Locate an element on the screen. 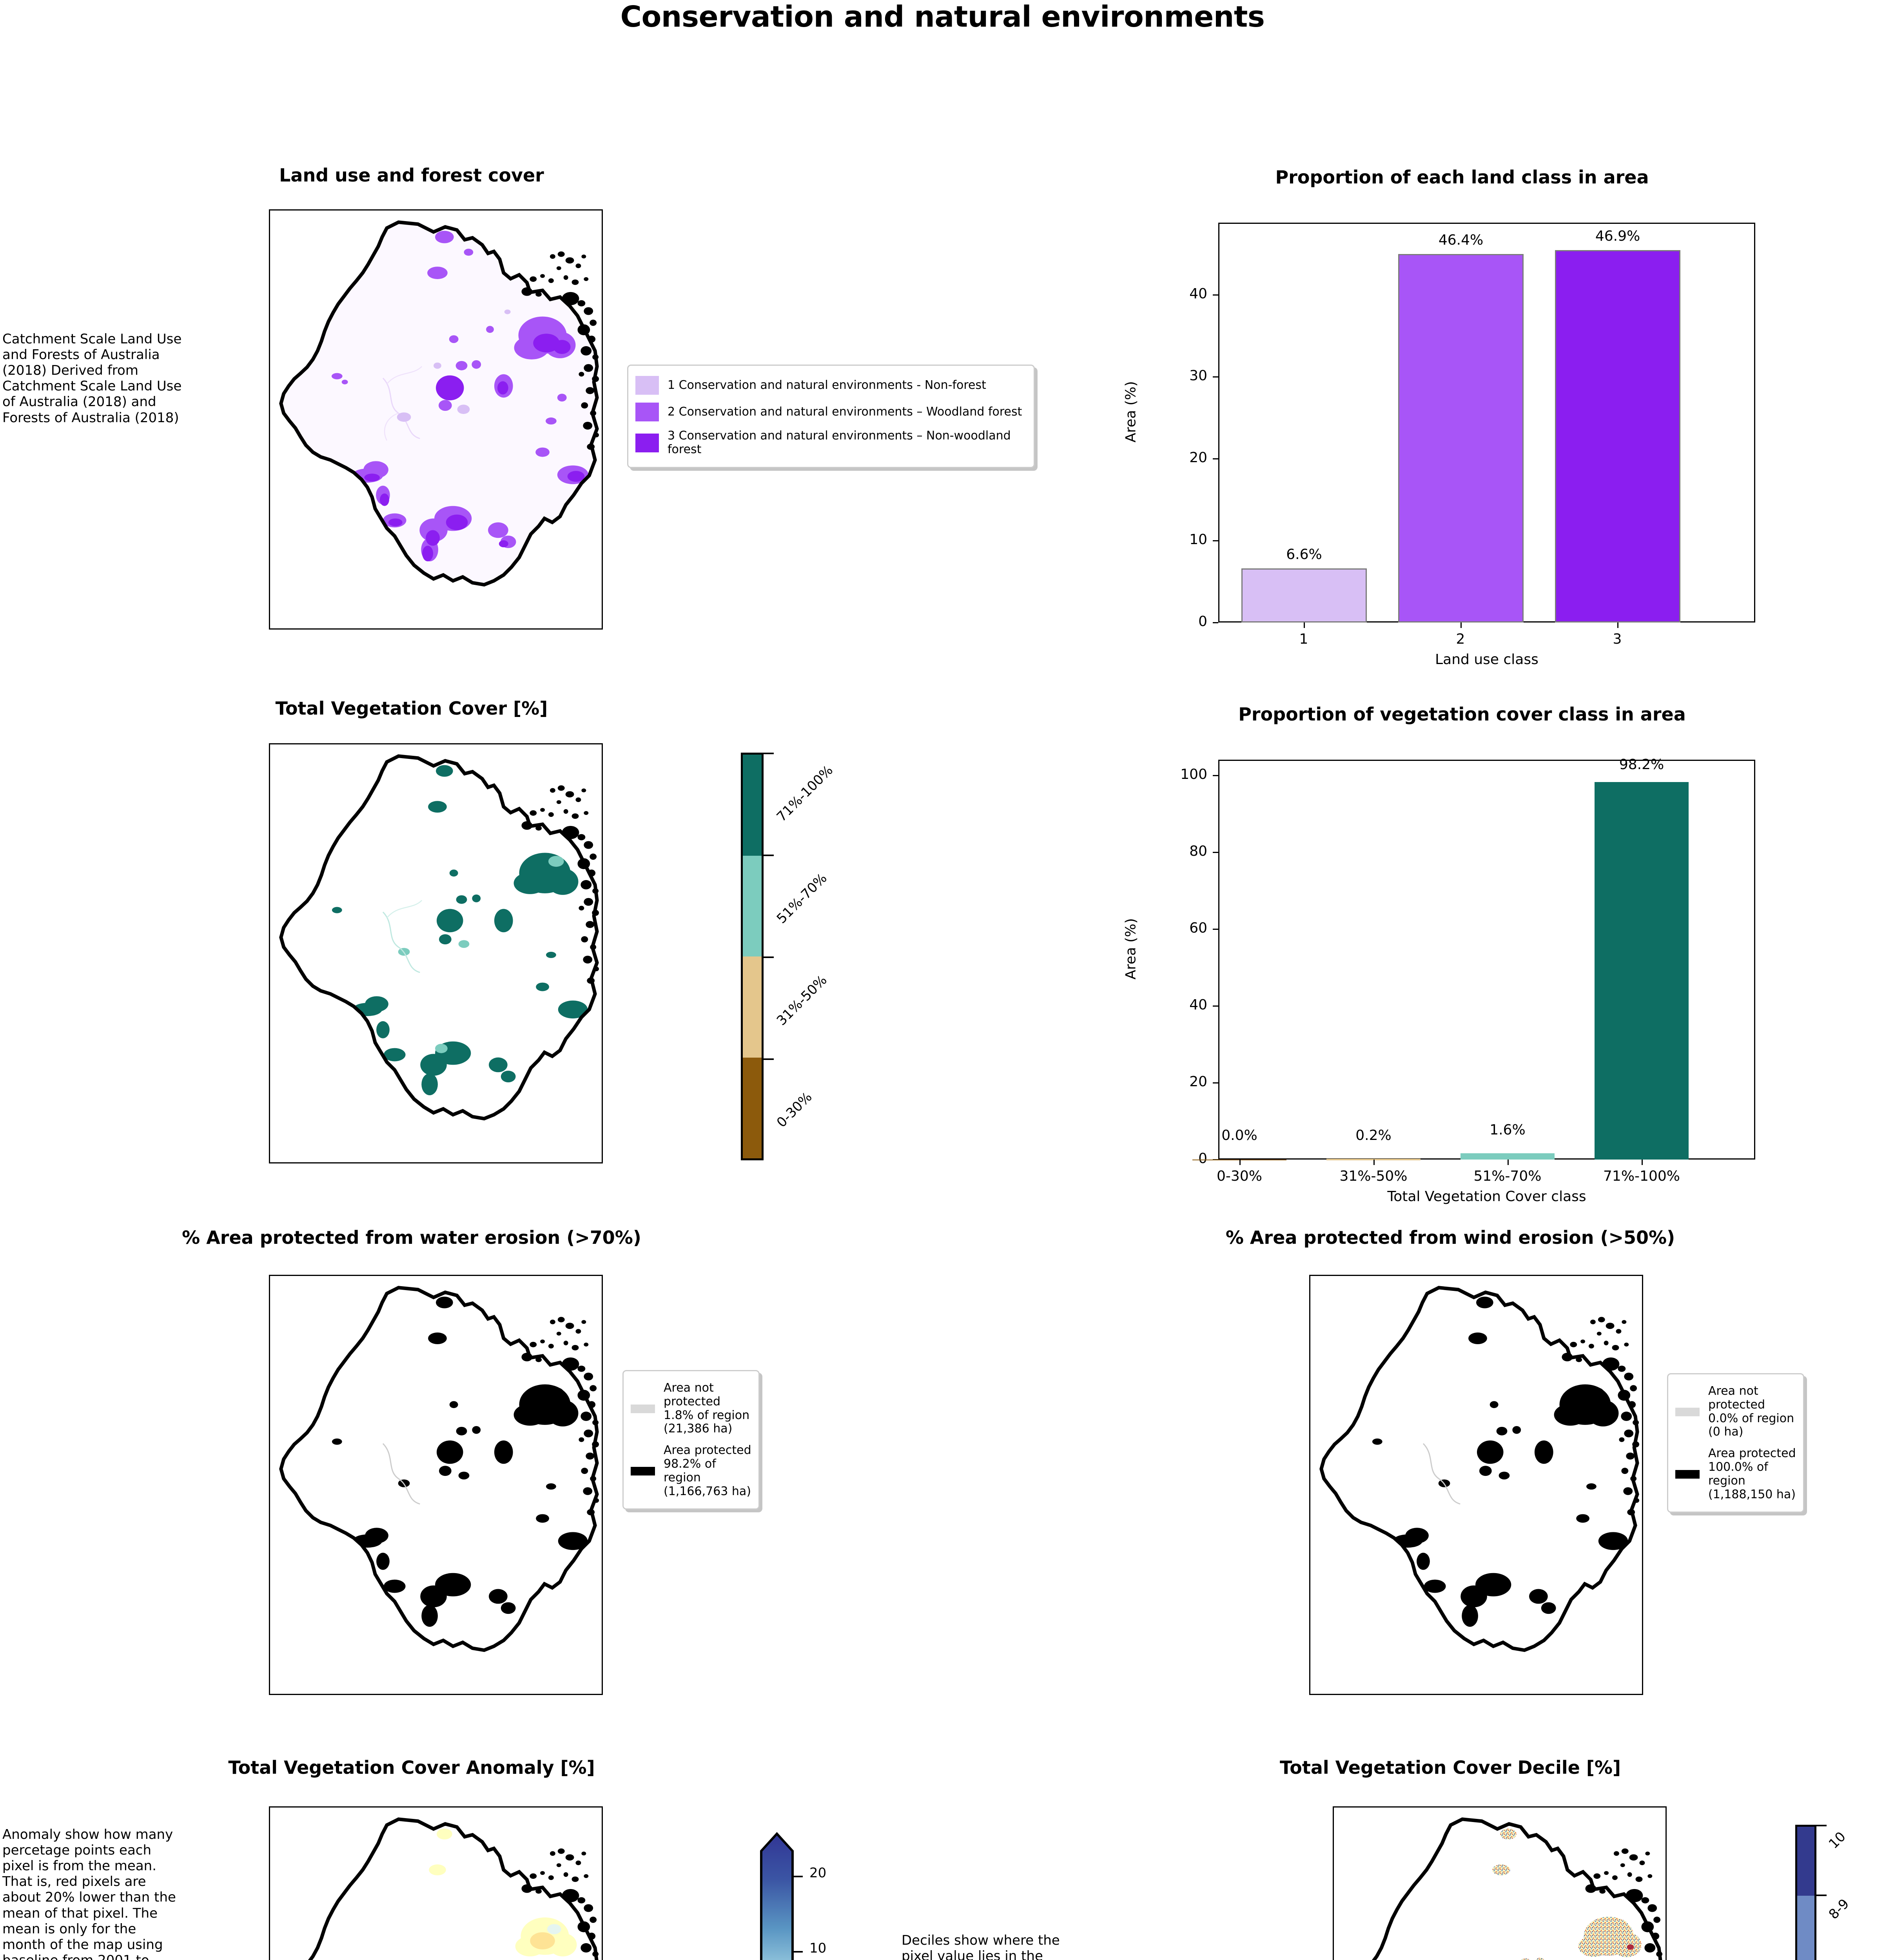 The width and height of the screenshot is (1885, 1960). chart-title: Proportion of each land class in area is located at coordinates (1462, 177).